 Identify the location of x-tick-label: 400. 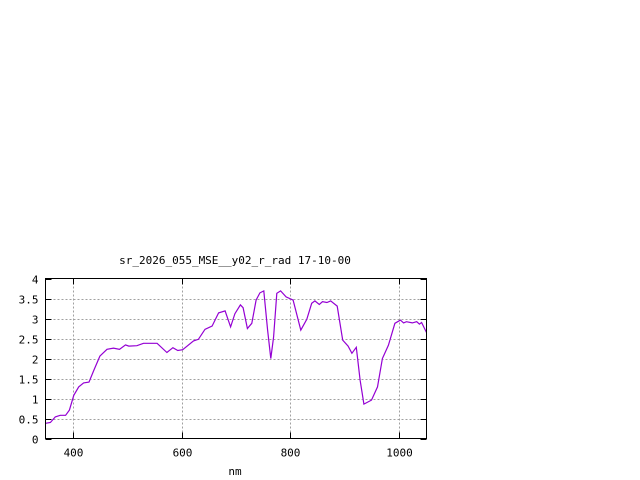
(74, 453).